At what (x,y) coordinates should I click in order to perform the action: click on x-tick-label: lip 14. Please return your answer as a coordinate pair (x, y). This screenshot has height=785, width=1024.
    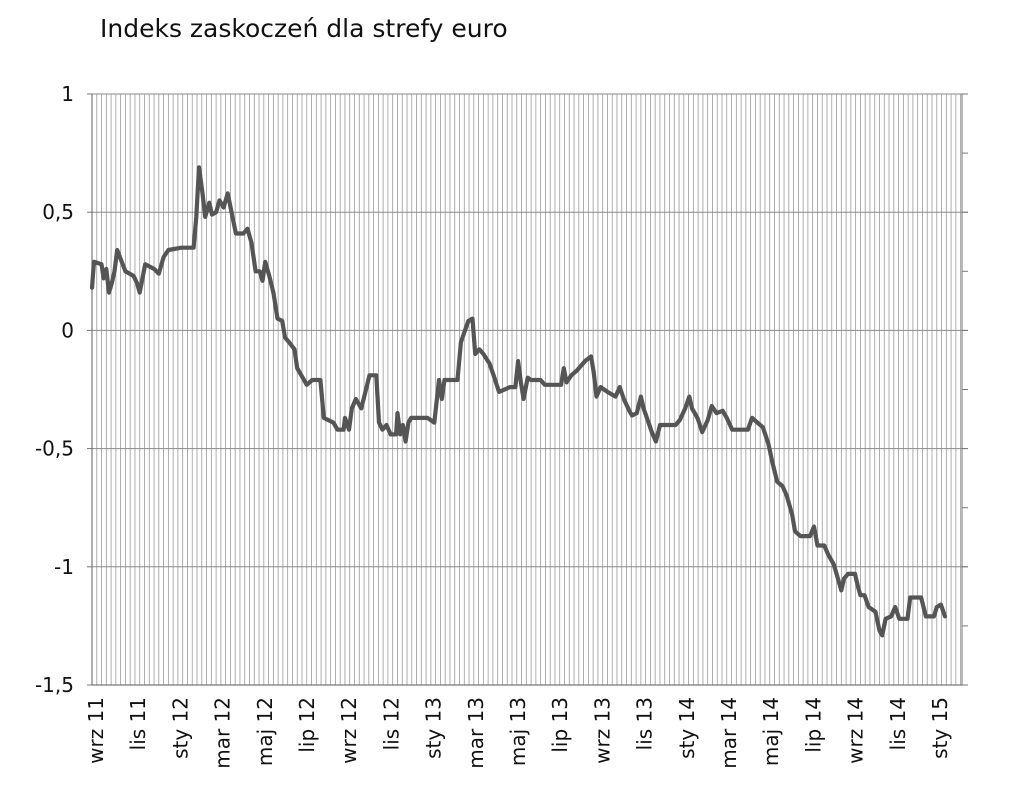
    Looking at the image, I should click on (813, 725).